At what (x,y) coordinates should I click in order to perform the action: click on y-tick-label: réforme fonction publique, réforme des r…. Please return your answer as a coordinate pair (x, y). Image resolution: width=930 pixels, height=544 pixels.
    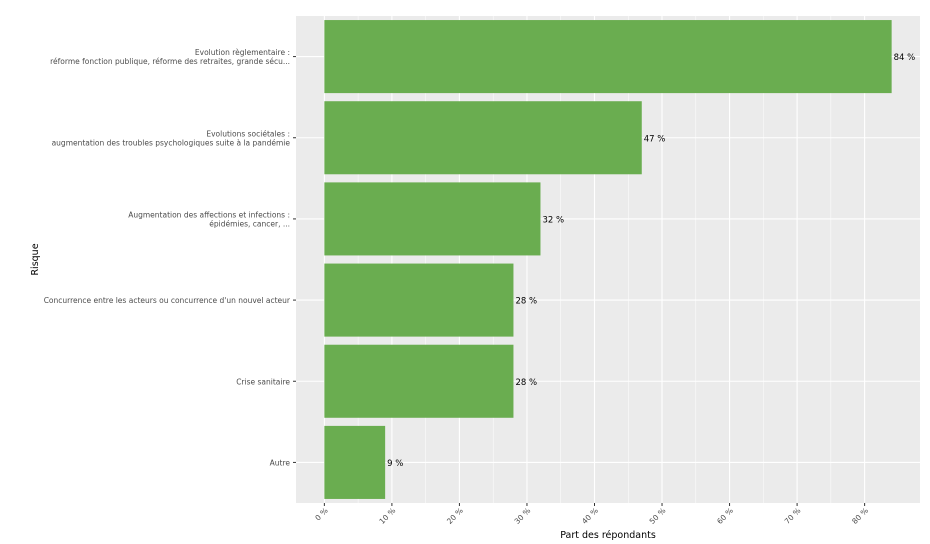
    Looking at the image, I should click on (170, 61).